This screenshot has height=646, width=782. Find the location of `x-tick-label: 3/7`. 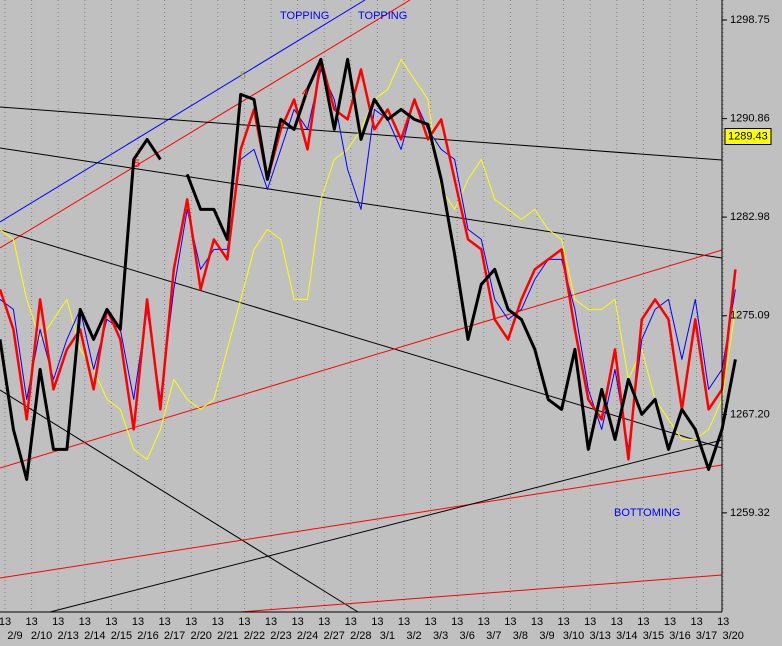

x-tick-label: 3/7 is located at coordinates (493, 636).